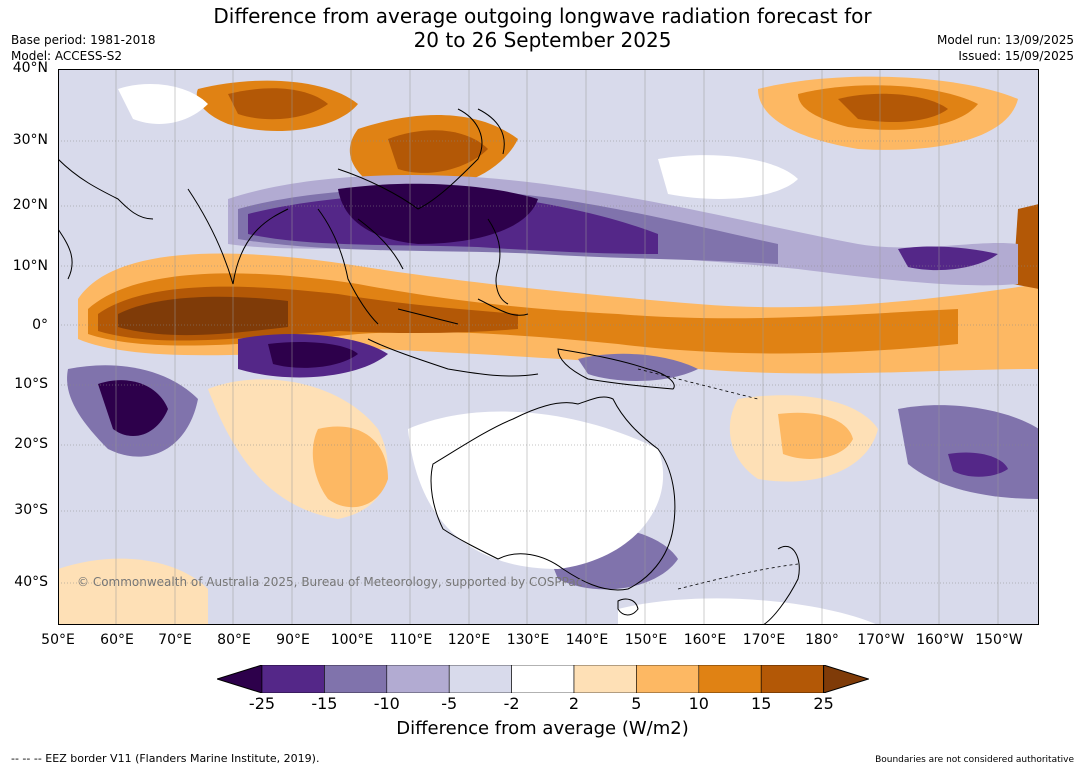 The image size is (1085, 770). What do you see at coordinates (106, 189) in the screenshot?
I see `arabia-coast` at bounding box center [106, 189].